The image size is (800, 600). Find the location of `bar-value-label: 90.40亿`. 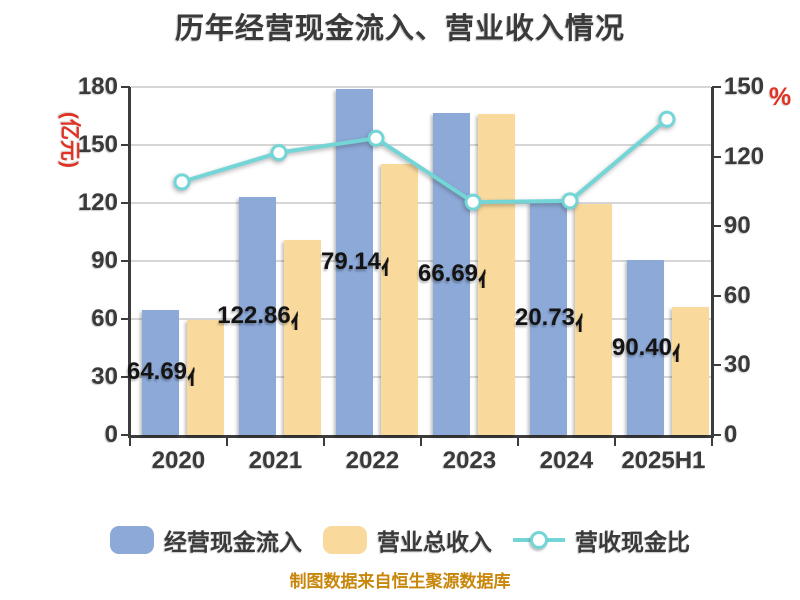

bar-value-label: 90.40亿 is located at coordinates (645, 348).